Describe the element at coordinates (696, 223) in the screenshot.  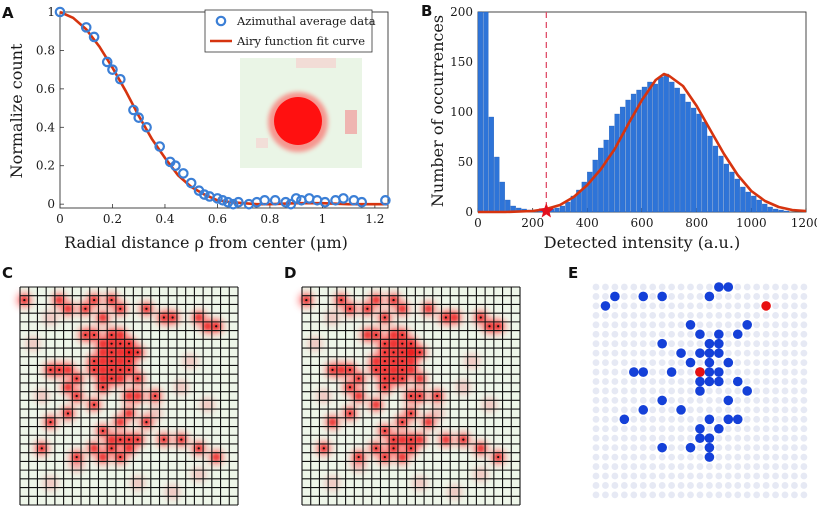
I see `x-tick-label-b: 800` at that location.